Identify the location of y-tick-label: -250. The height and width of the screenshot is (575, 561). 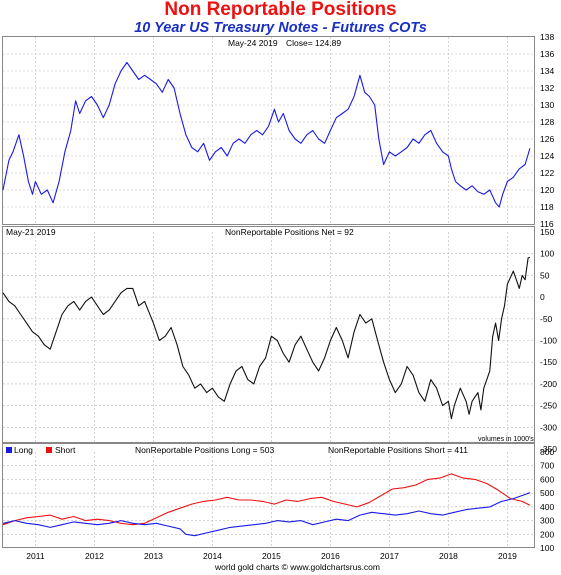
(548, 406).